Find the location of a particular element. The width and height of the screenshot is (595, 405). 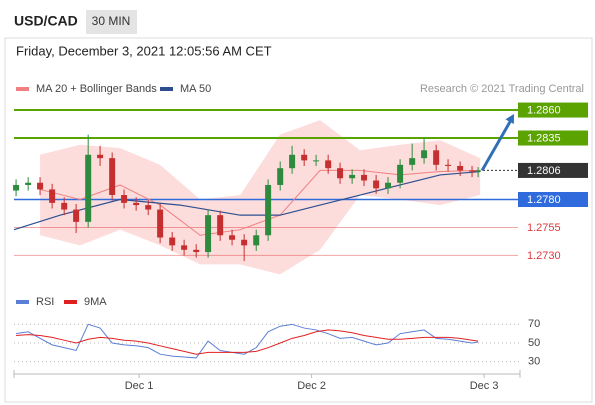

timeframe: 30 MIN is located at coordinates (111, 21).